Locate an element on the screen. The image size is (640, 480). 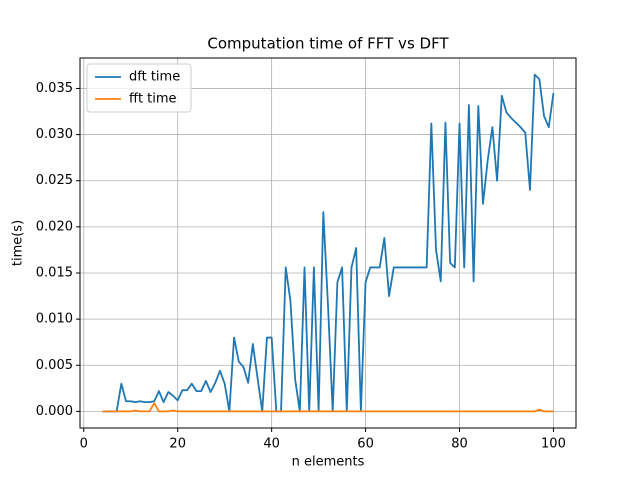
legend-label: dft time is located at coordinates (154, 77).